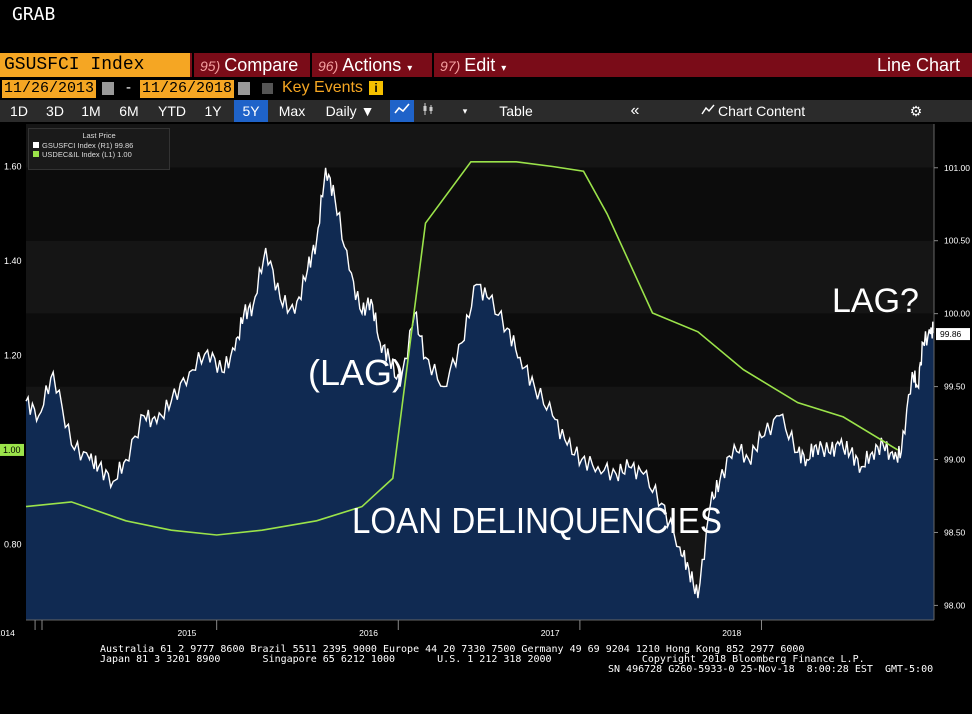  I want to click on range-button-1y: 1Y, so click(213, 111).